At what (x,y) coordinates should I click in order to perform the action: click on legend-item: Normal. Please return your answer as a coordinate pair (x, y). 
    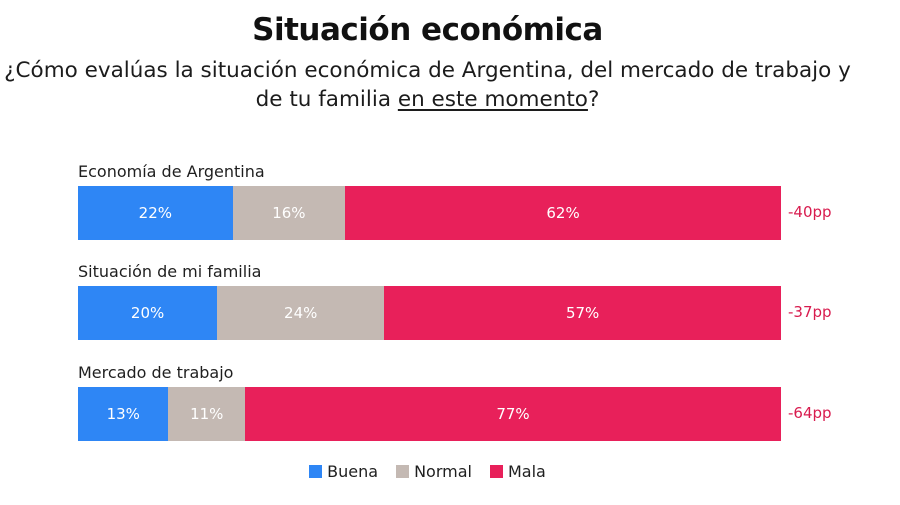
    Looking at the image, I should click on (434, 471).